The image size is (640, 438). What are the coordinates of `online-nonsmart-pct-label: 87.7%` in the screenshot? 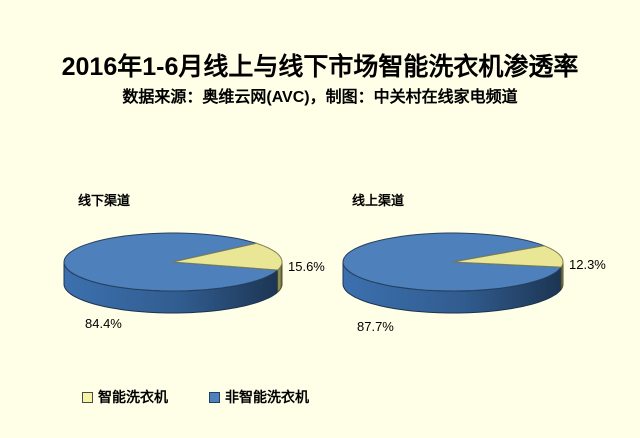 It's located at (375, 326).